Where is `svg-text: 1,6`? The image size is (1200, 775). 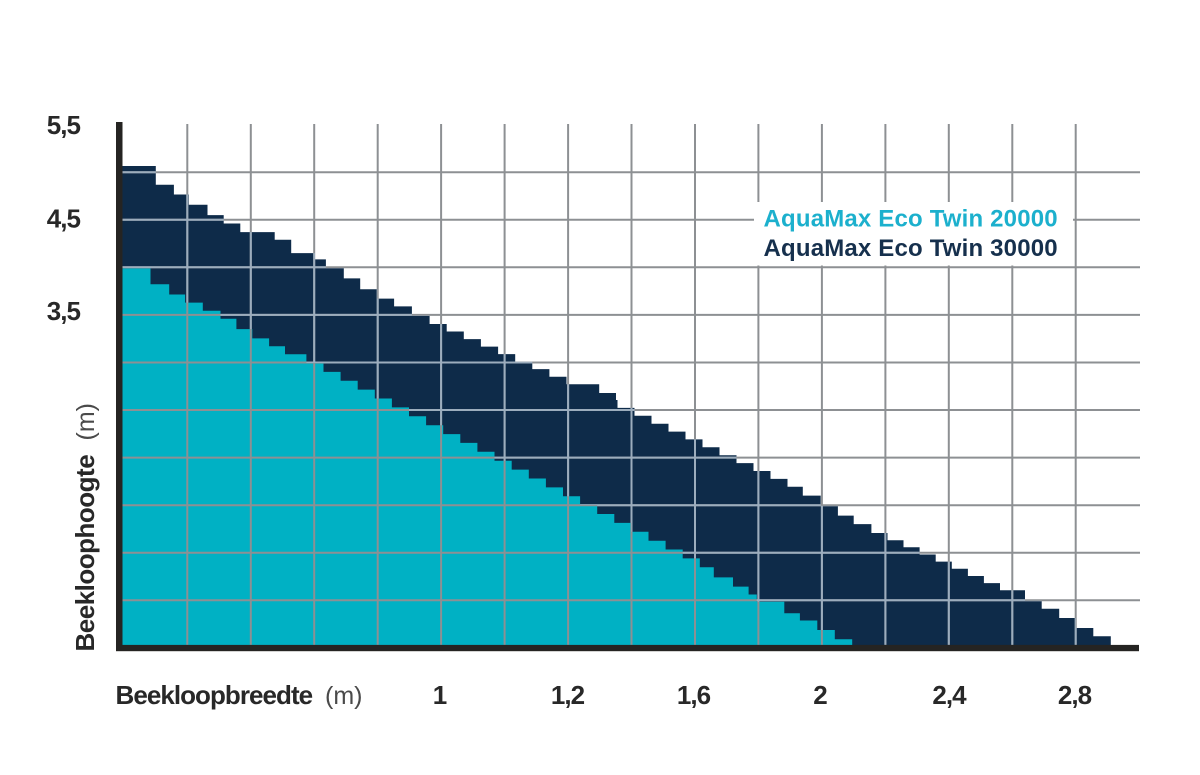
svg-text: 1,6 is located at coordinates (694, 695).